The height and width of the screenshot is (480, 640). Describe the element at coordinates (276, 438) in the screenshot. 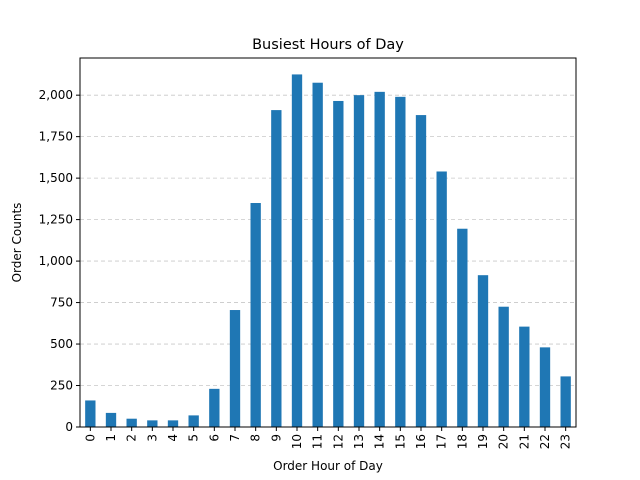

I see `x-tick-label: 9` at that location.